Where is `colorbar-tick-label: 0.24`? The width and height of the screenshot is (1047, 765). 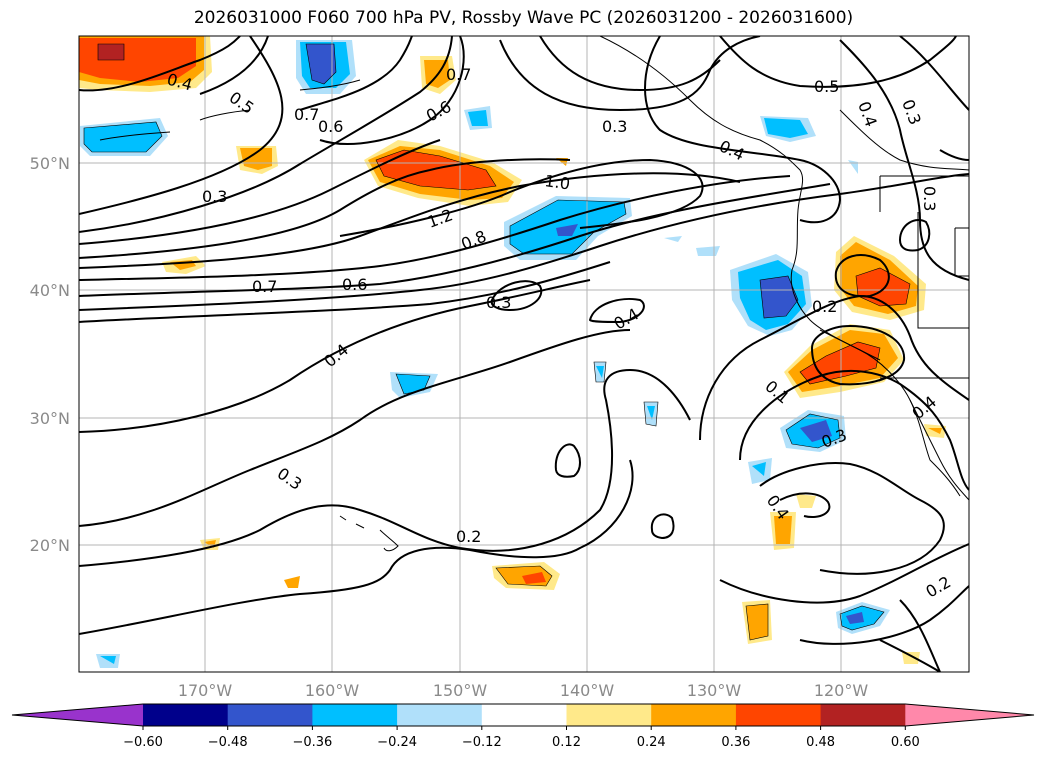
colorbar-tick-label: 0.24 is located at coordinates (651, 742).